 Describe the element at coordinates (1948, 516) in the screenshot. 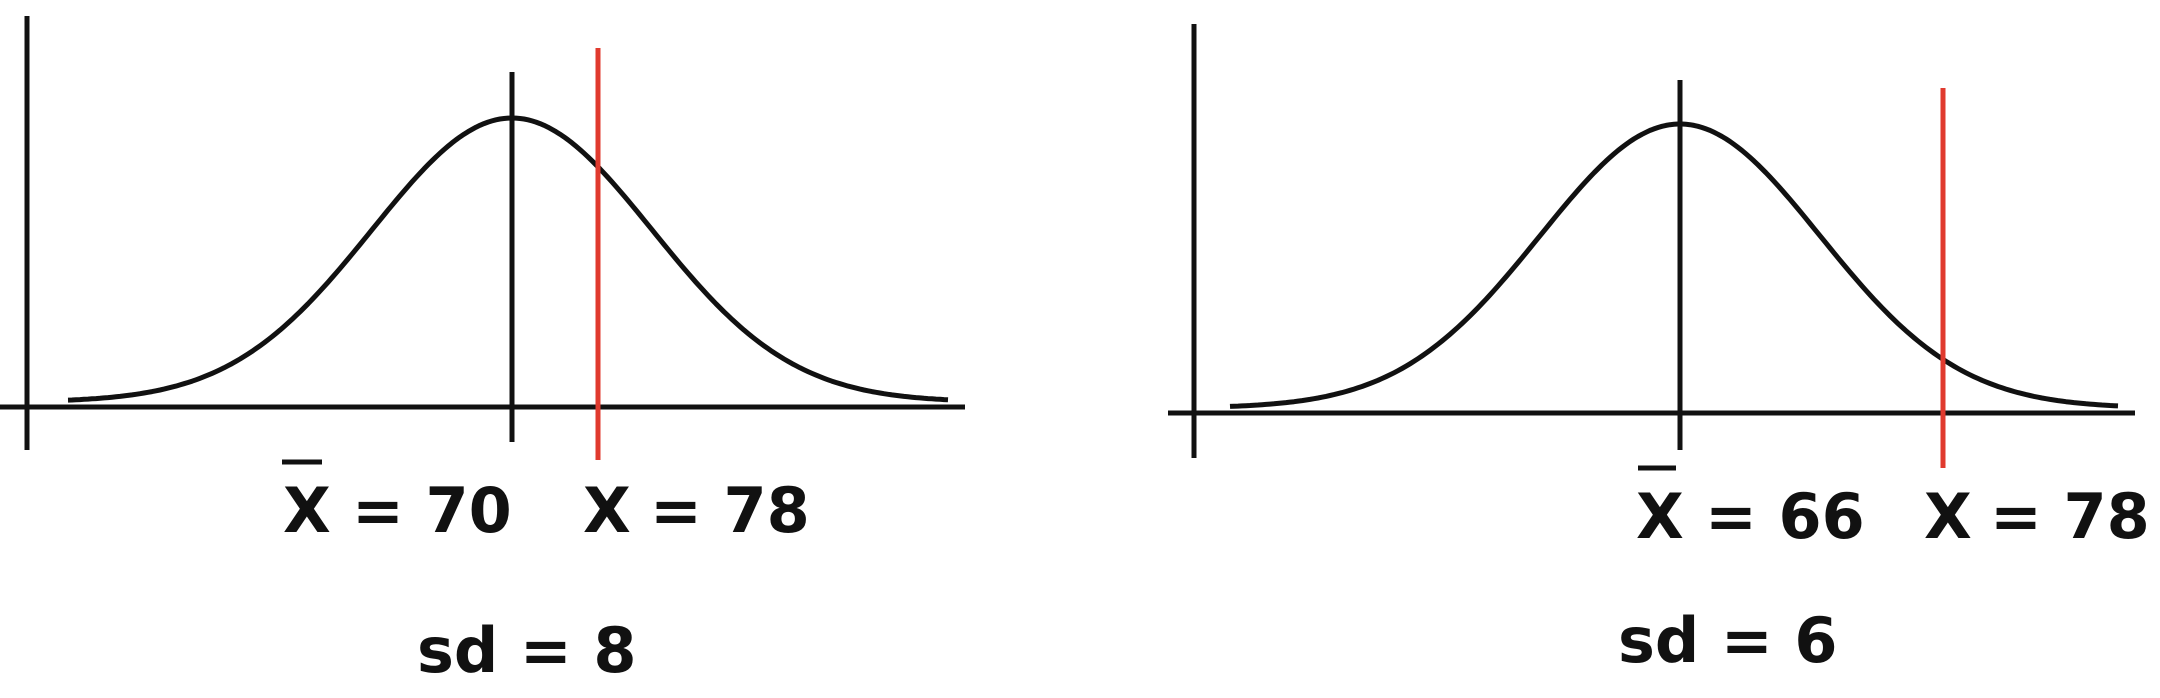

I see `right-x-symbol: X` at that location.